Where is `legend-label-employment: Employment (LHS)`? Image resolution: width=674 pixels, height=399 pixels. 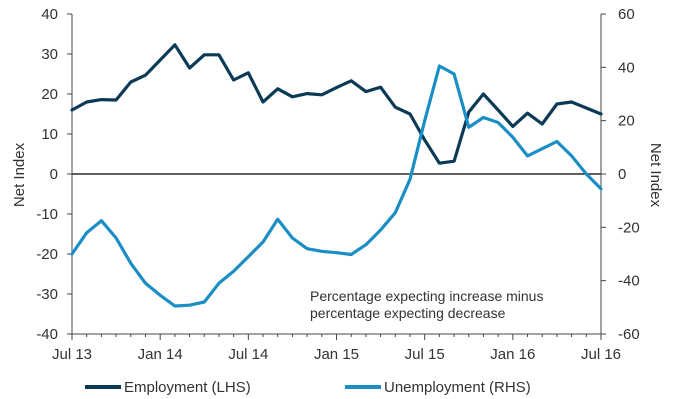
legend-label-employment: Employment (LHS) is located at coordinates (187, 387).